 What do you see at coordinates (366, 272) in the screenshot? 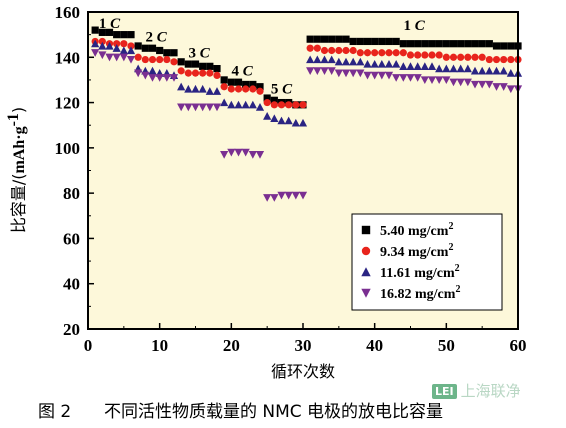
I see `legend-marker-triangle-up` at bounding box center [366, 272].